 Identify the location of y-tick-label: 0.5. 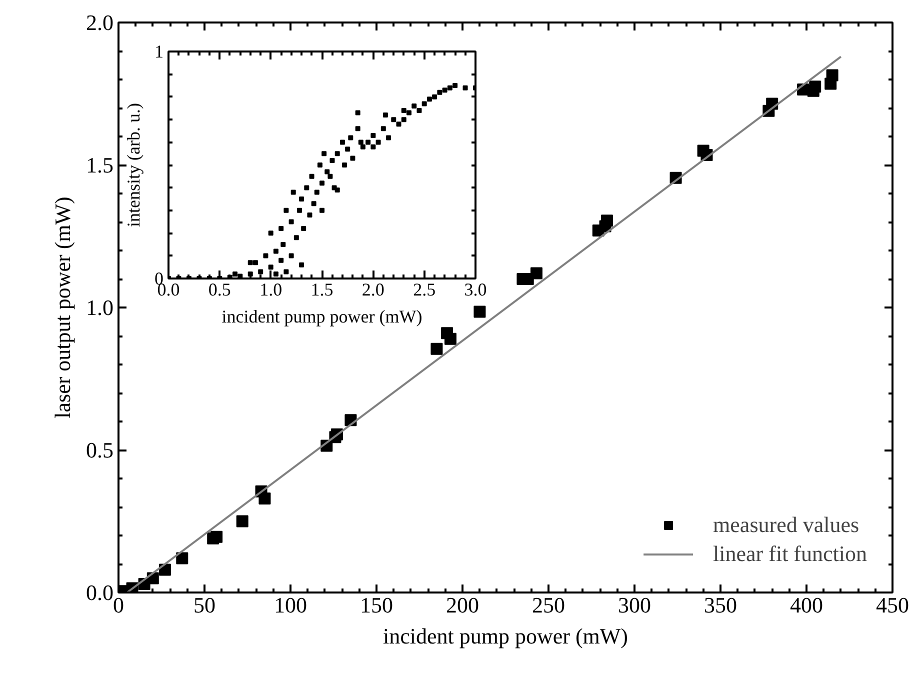
(100, 450).